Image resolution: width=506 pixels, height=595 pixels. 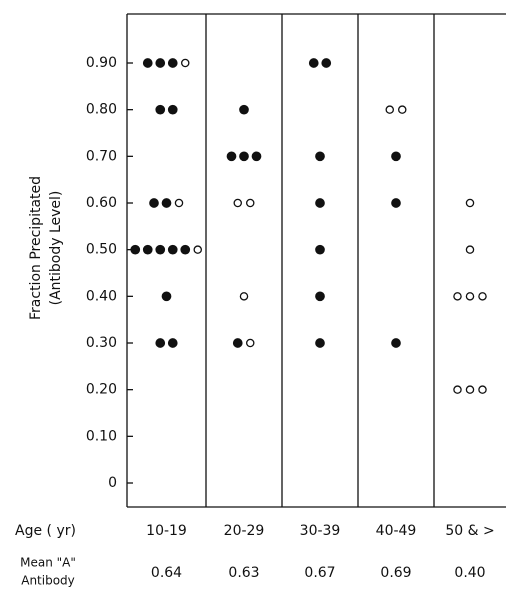 What do you see at coordinates (320, 531) in the screenshot?
I see `x-tick-label: 30-39` at bounding box center [320, 531].